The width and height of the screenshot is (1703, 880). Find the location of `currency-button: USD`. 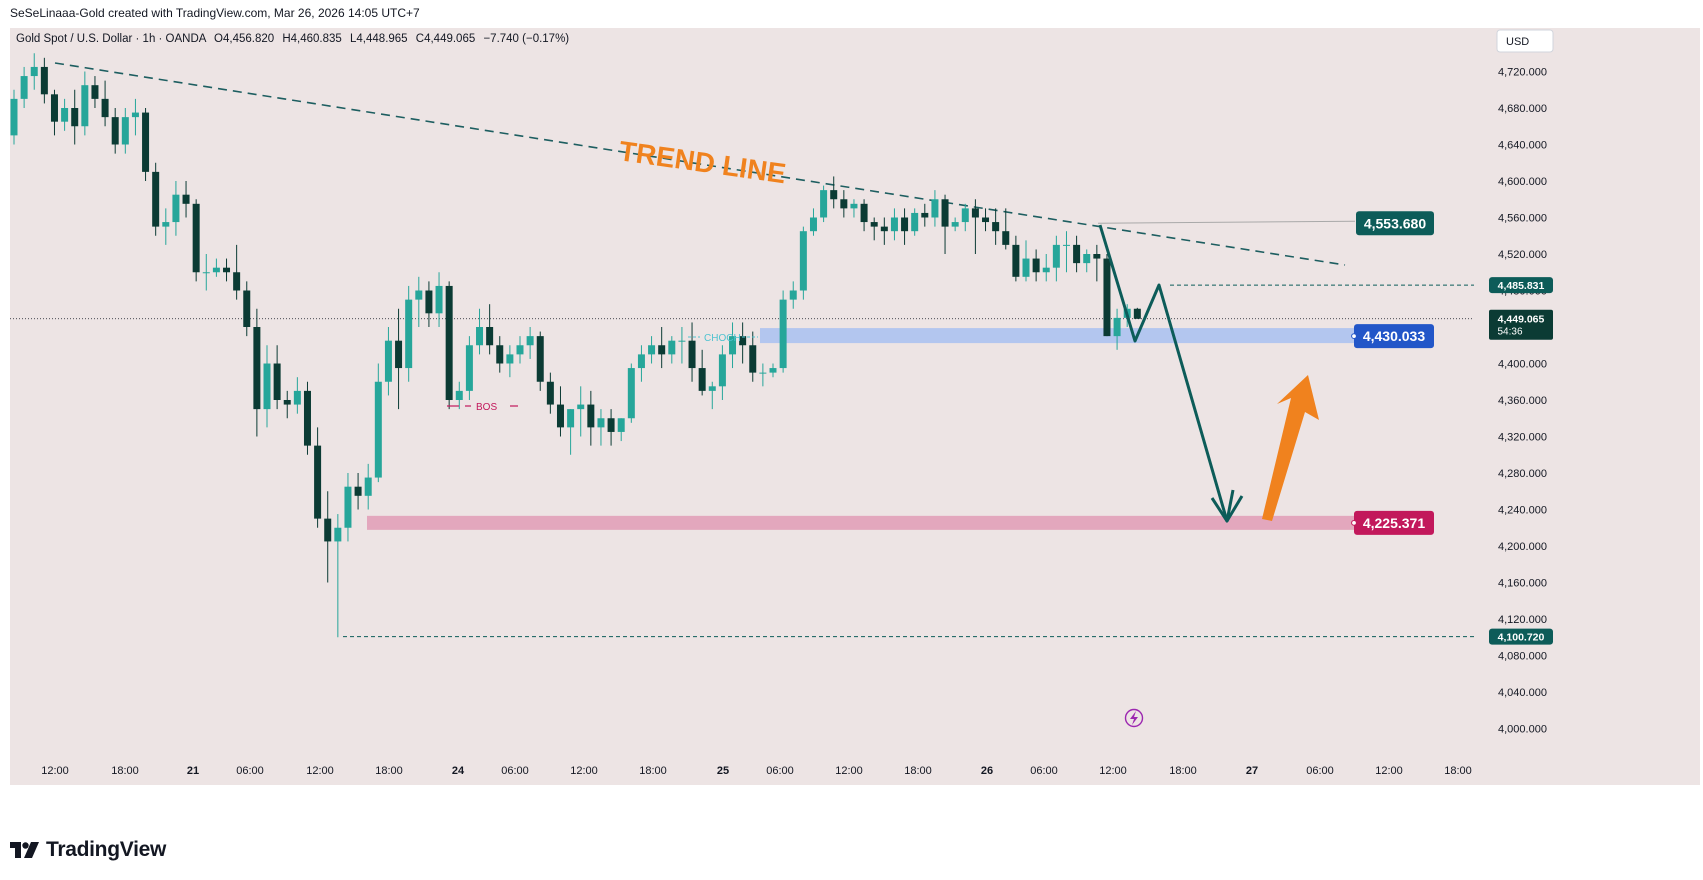

currency-button: USD is located at coordinates (1525, 41).